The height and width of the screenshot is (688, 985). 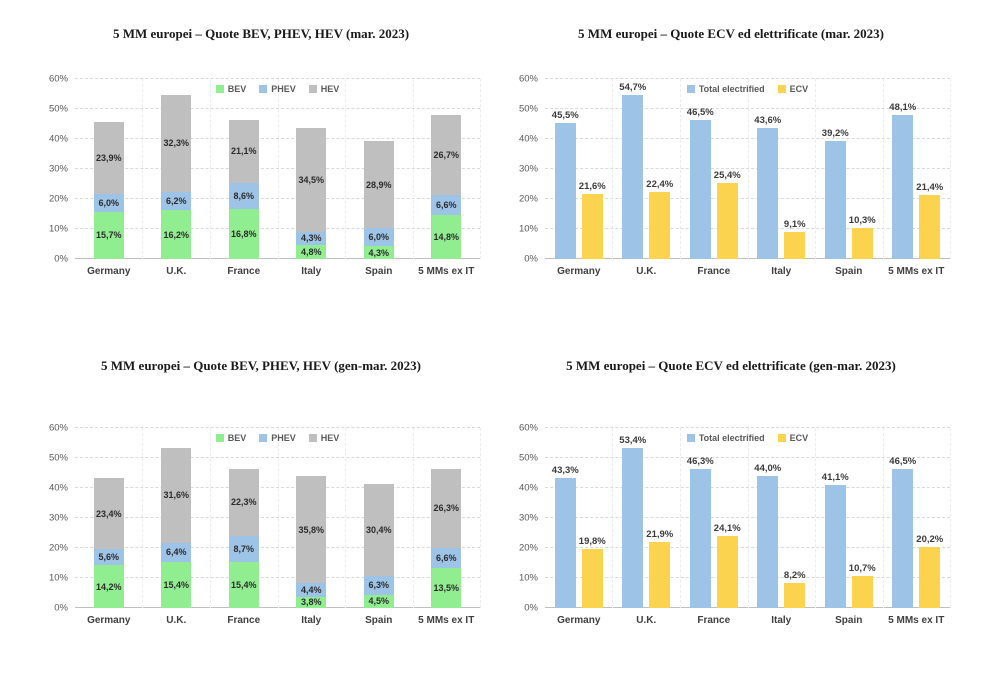 What do you see at coordinates (311, 530) in the screenshot?
I see `hev-segment: 35,8%` at bounding box center [311, 530].